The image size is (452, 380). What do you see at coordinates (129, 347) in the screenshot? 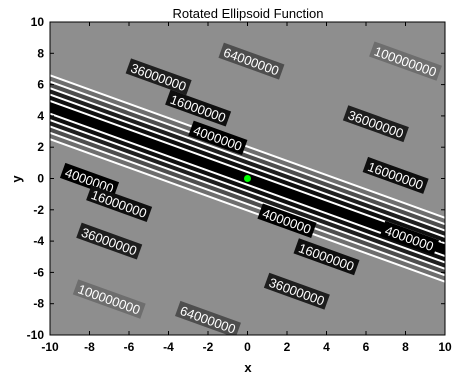
I see `x-tick-label: -6` at bounding box center [129, 347].